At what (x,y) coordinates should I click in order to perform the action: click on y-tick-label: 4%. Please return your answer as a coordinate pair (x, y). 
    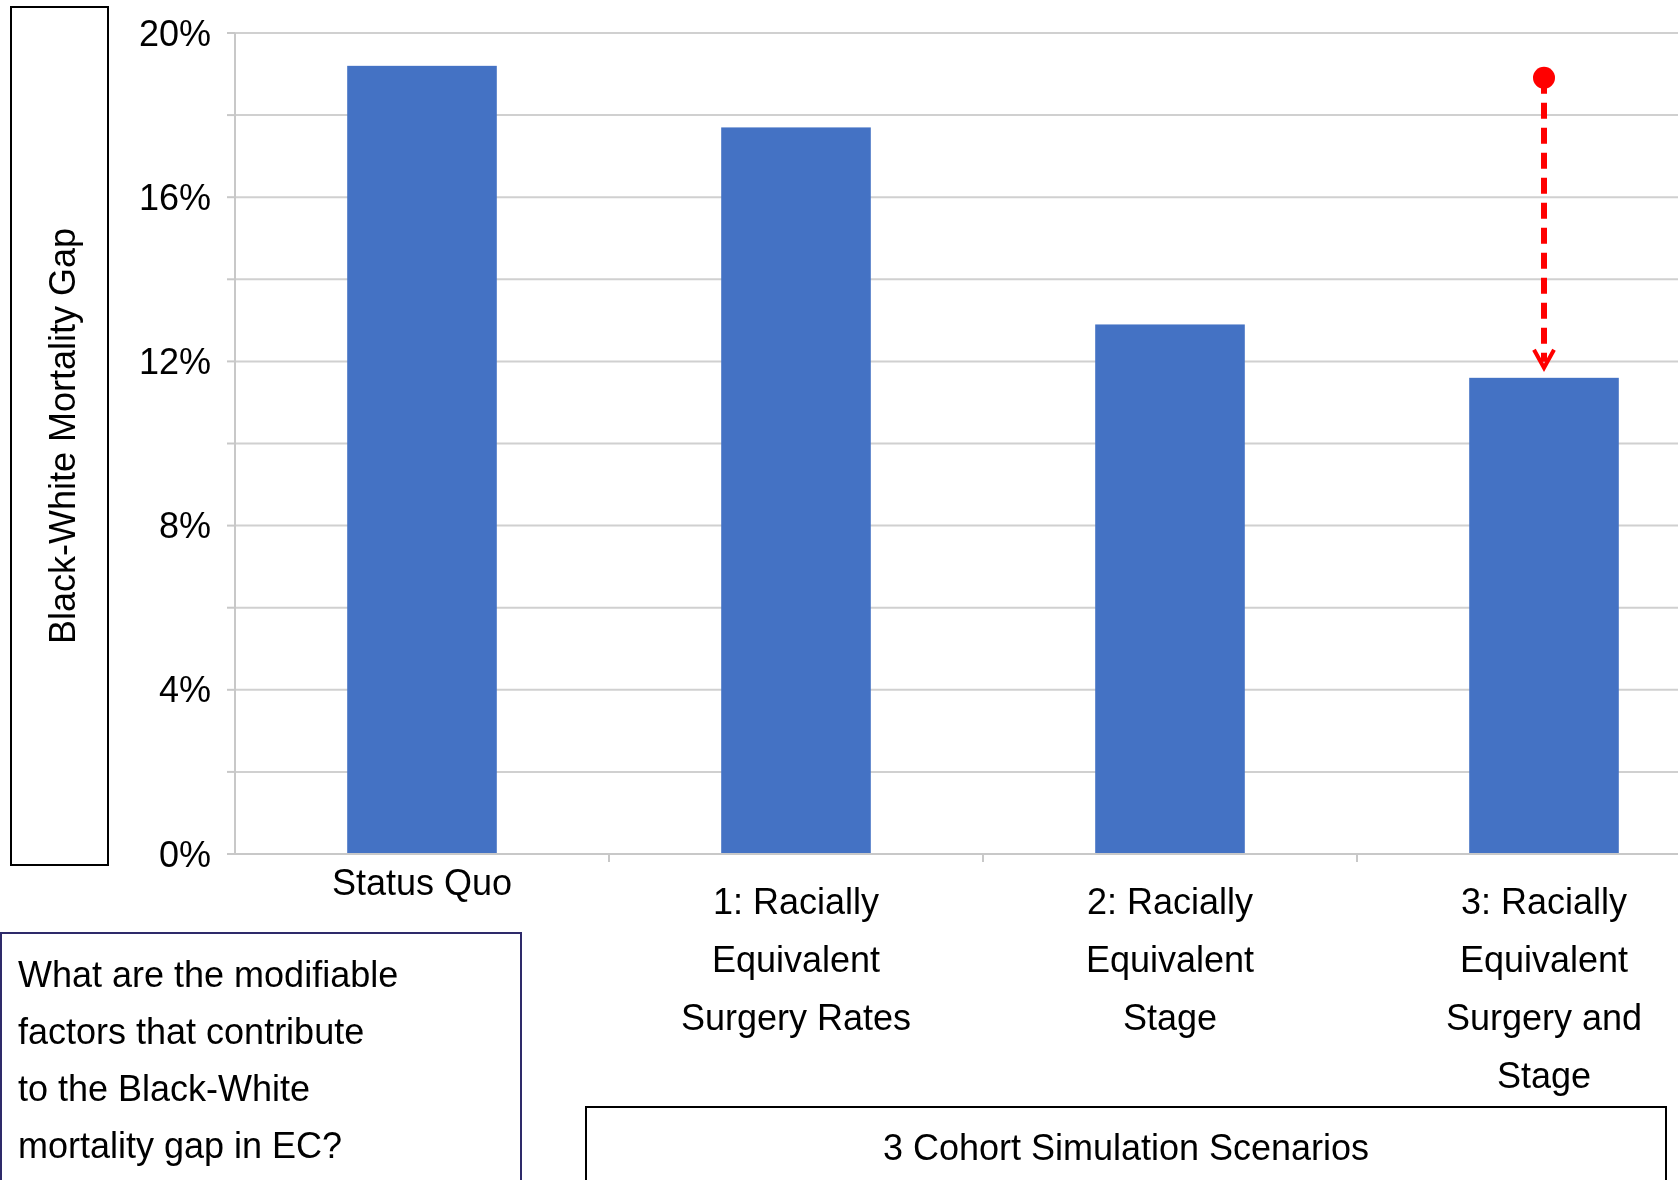
    Looking at the image, I should click on (184, 690).